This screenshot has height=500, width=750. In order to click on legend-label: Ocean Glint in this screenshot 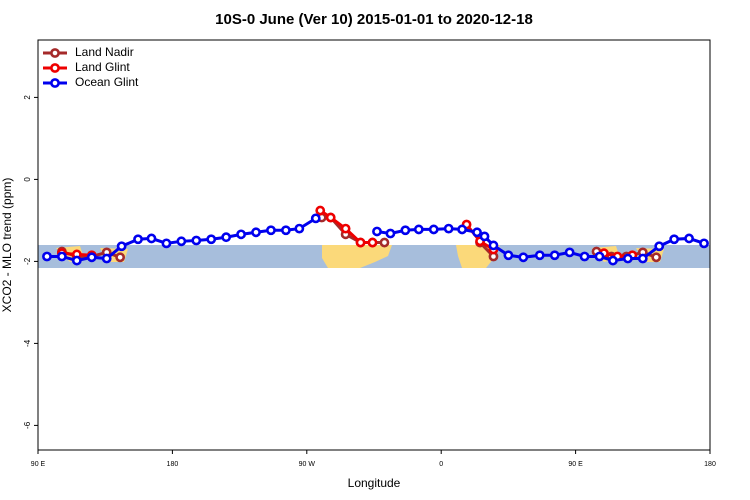, I will do `click(107, 82)`.